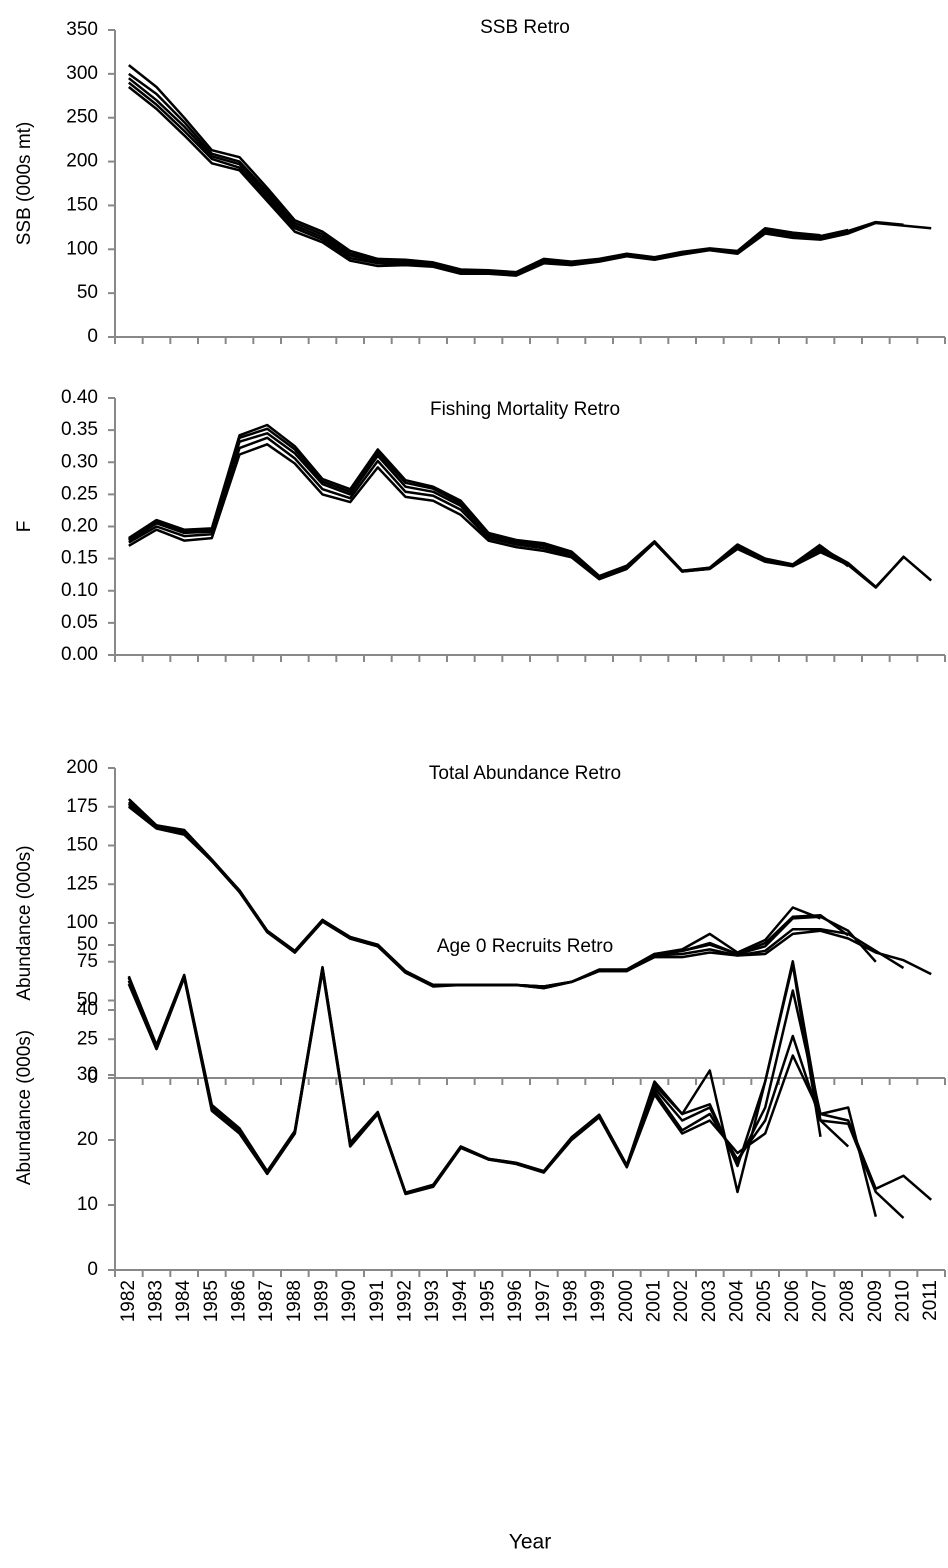 This screenshot has height=1568, width=948. I want to click on x-tick-label: 1997, so click(543, 1301).